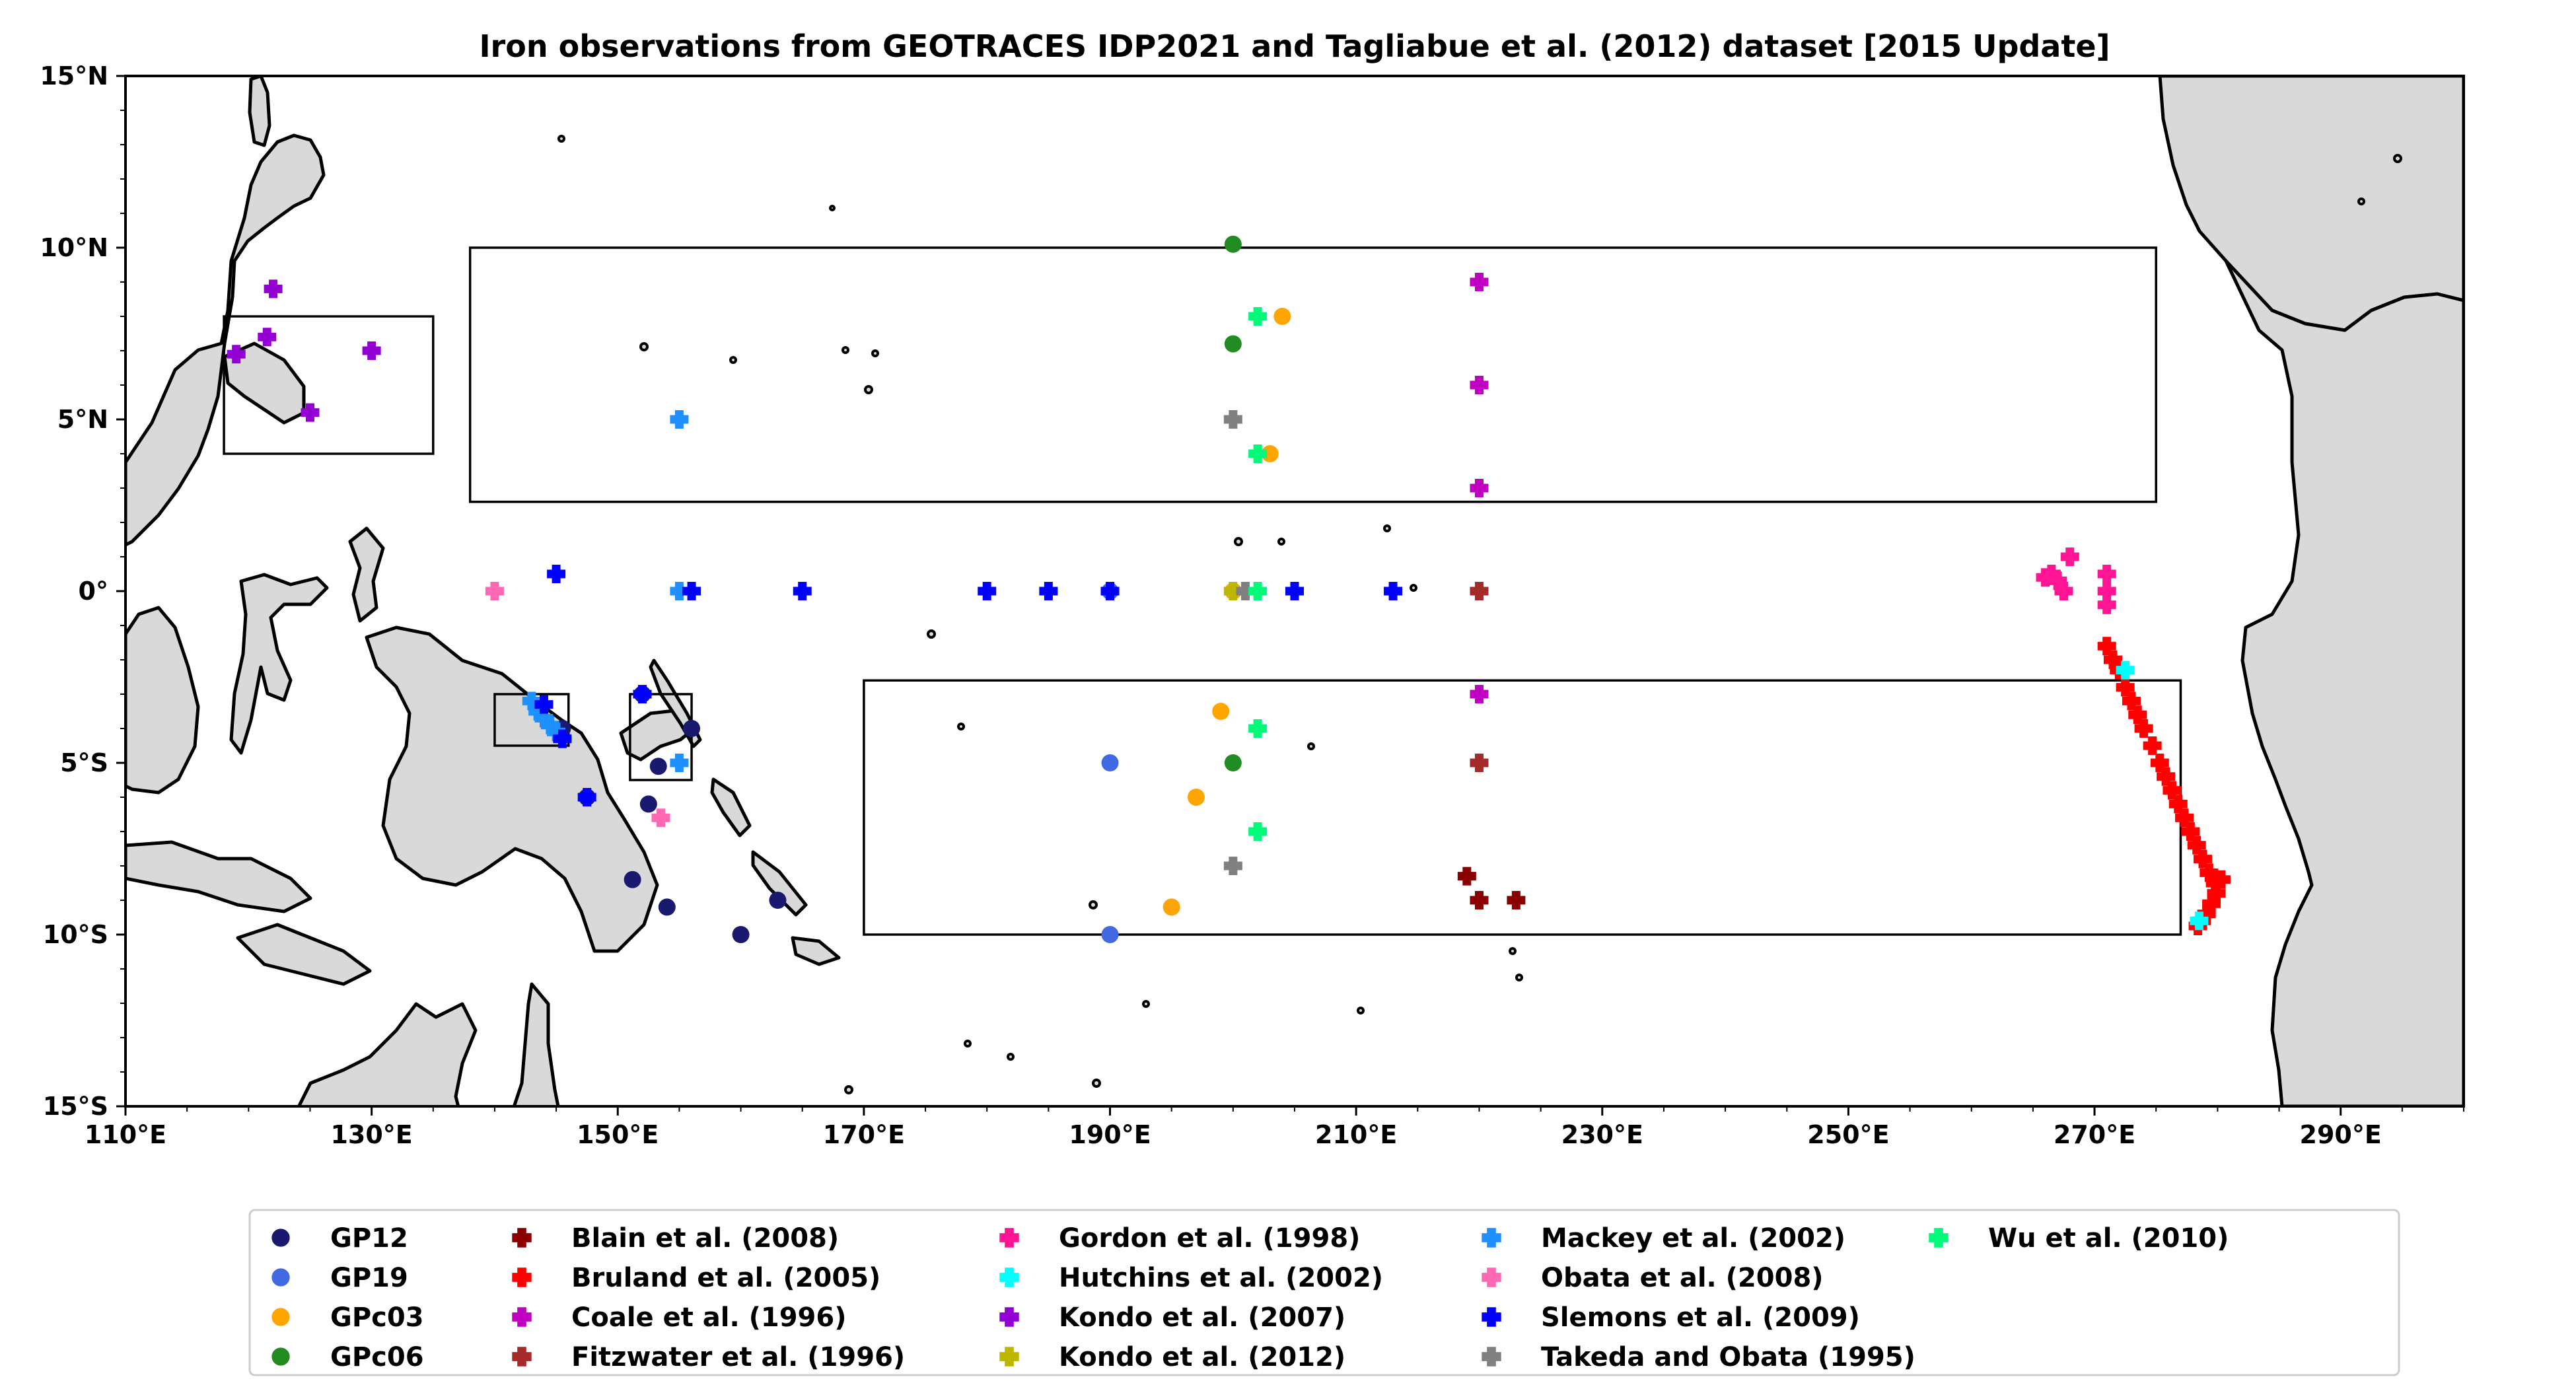 The image size is (2576, 1387). Describe the element at coordinates (864, 1134) in the screenshot. I see `x-tick-label: 170°E` at that location.